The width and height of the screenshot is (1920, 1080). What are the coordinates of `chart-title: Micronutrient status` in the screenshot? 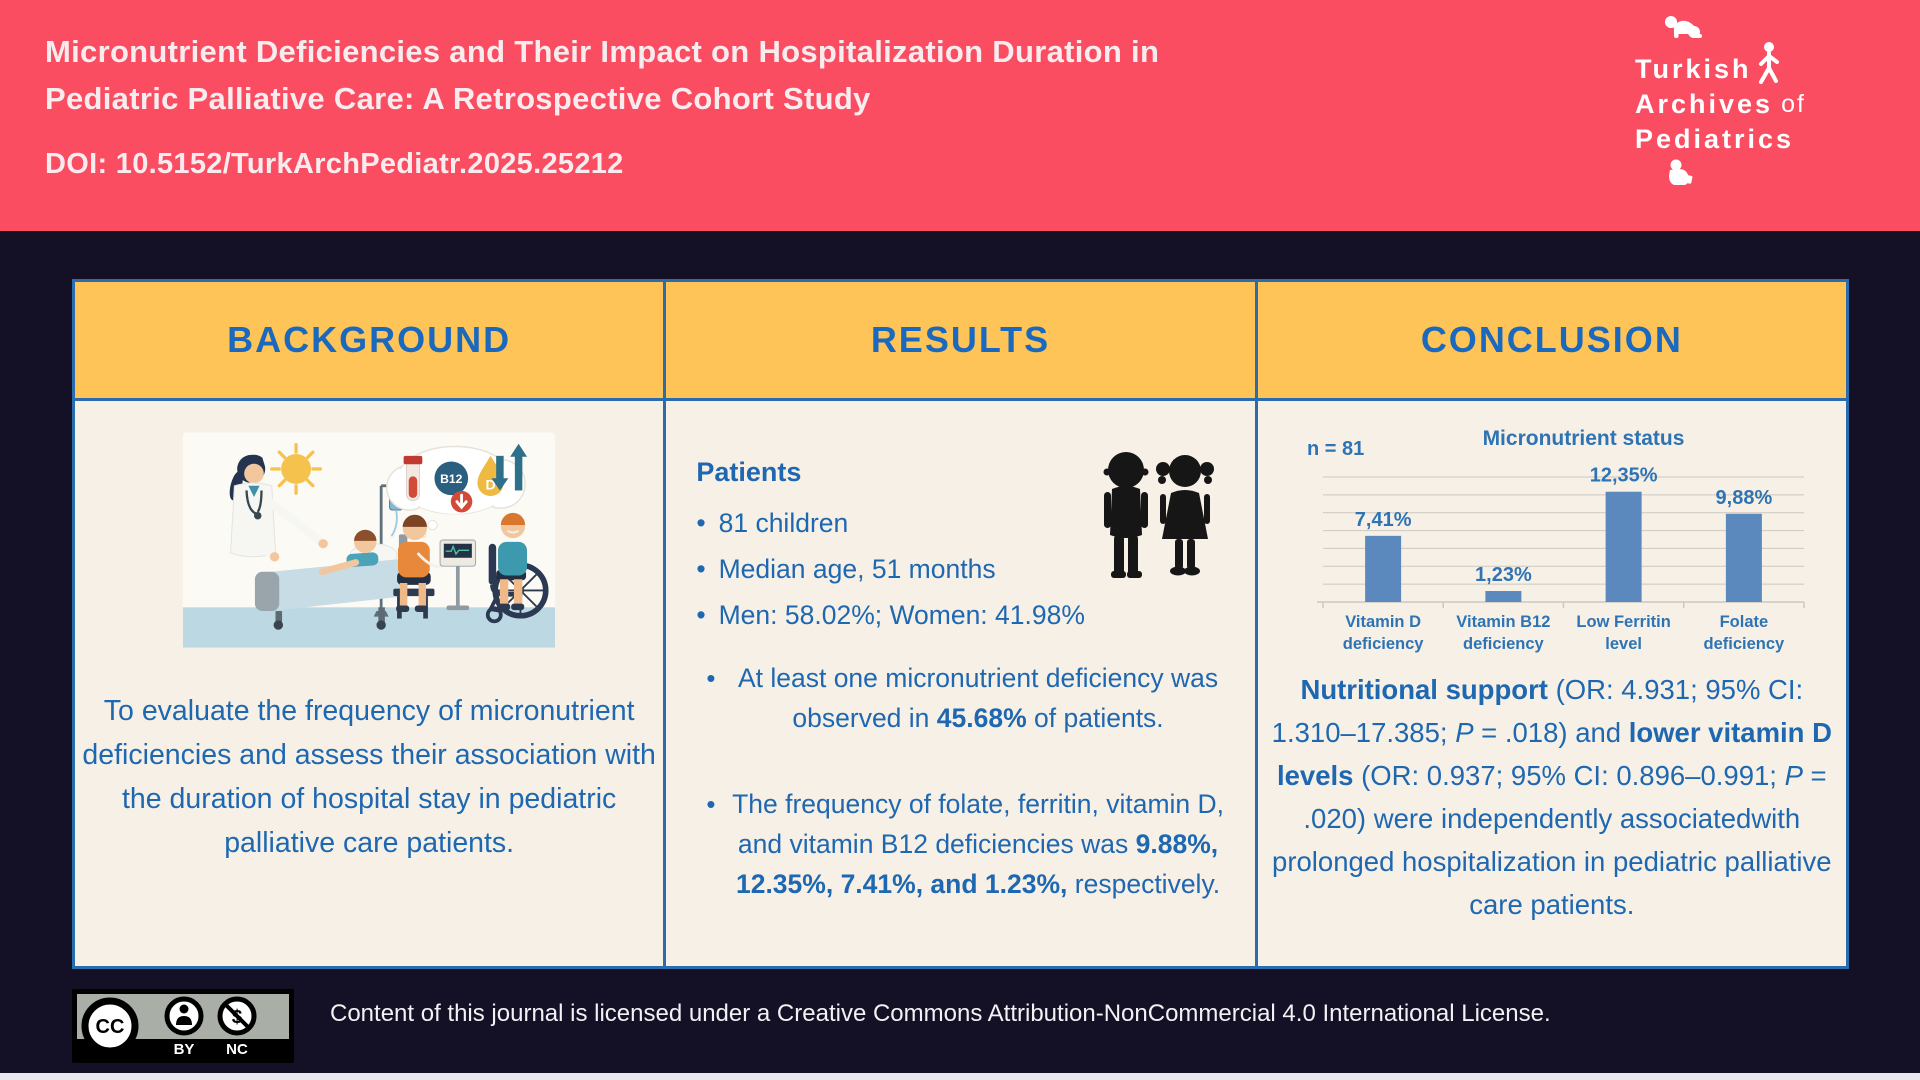 It's located at (1584, 438).